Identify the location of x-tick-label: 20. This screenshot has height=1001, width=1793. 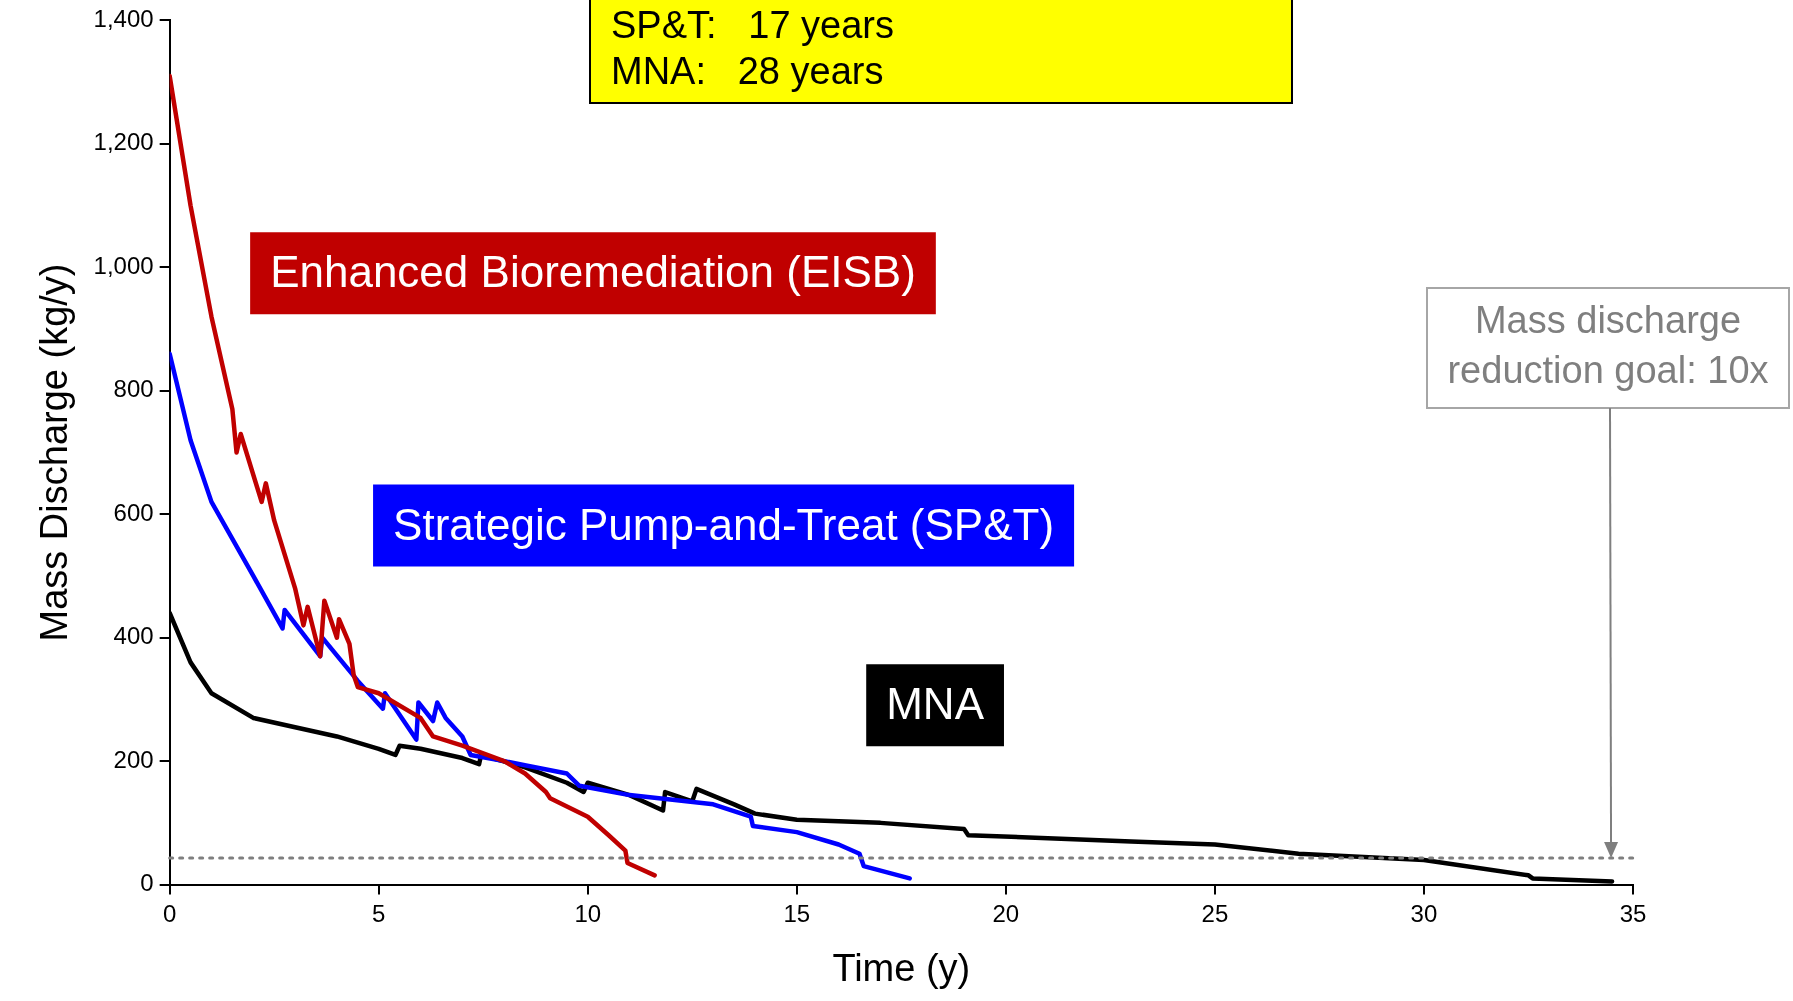
(1006, 913).